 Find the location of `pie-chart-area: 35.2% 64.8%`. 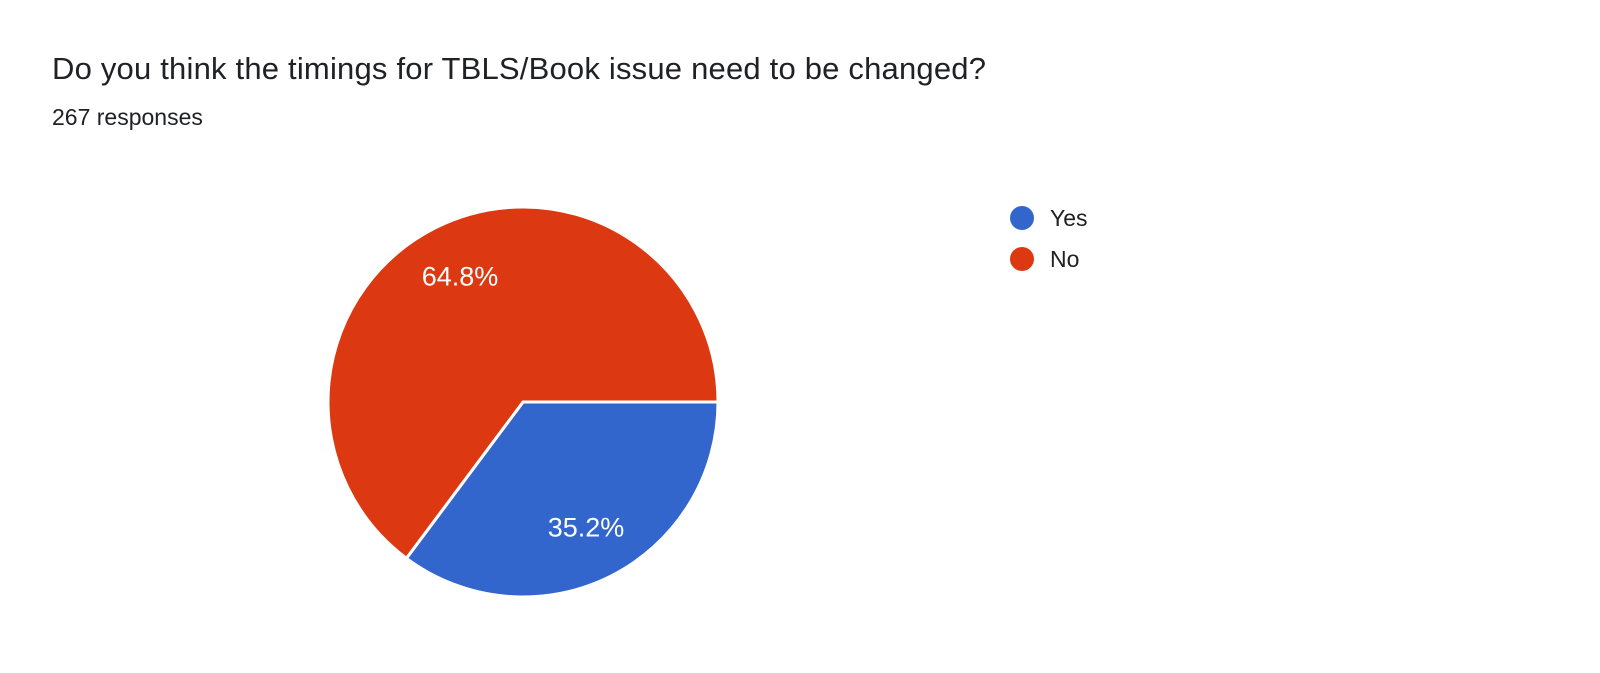

pie-chart-area: 35.2% 64.8% is located at coordinates (523, 402).